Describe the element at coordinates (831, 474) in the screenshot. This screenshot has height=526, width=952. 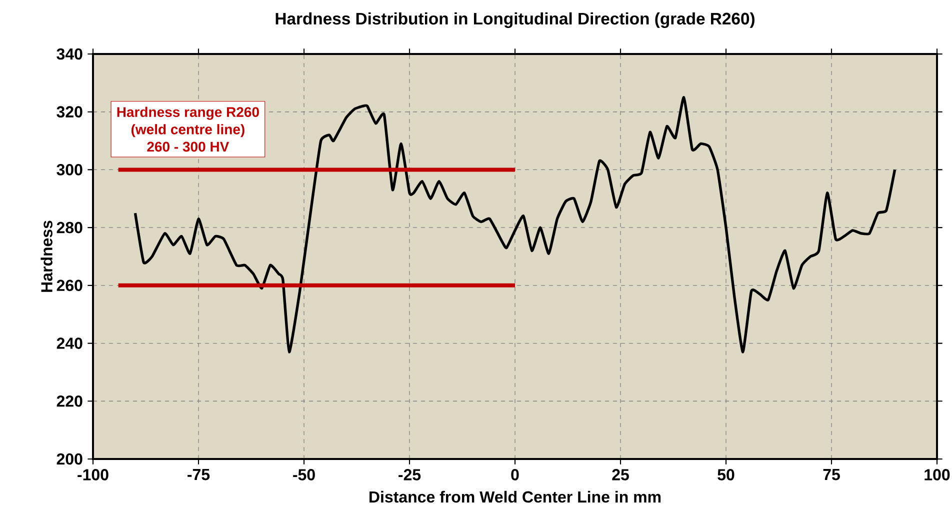
I see `x-tick-label: 75` at that location.